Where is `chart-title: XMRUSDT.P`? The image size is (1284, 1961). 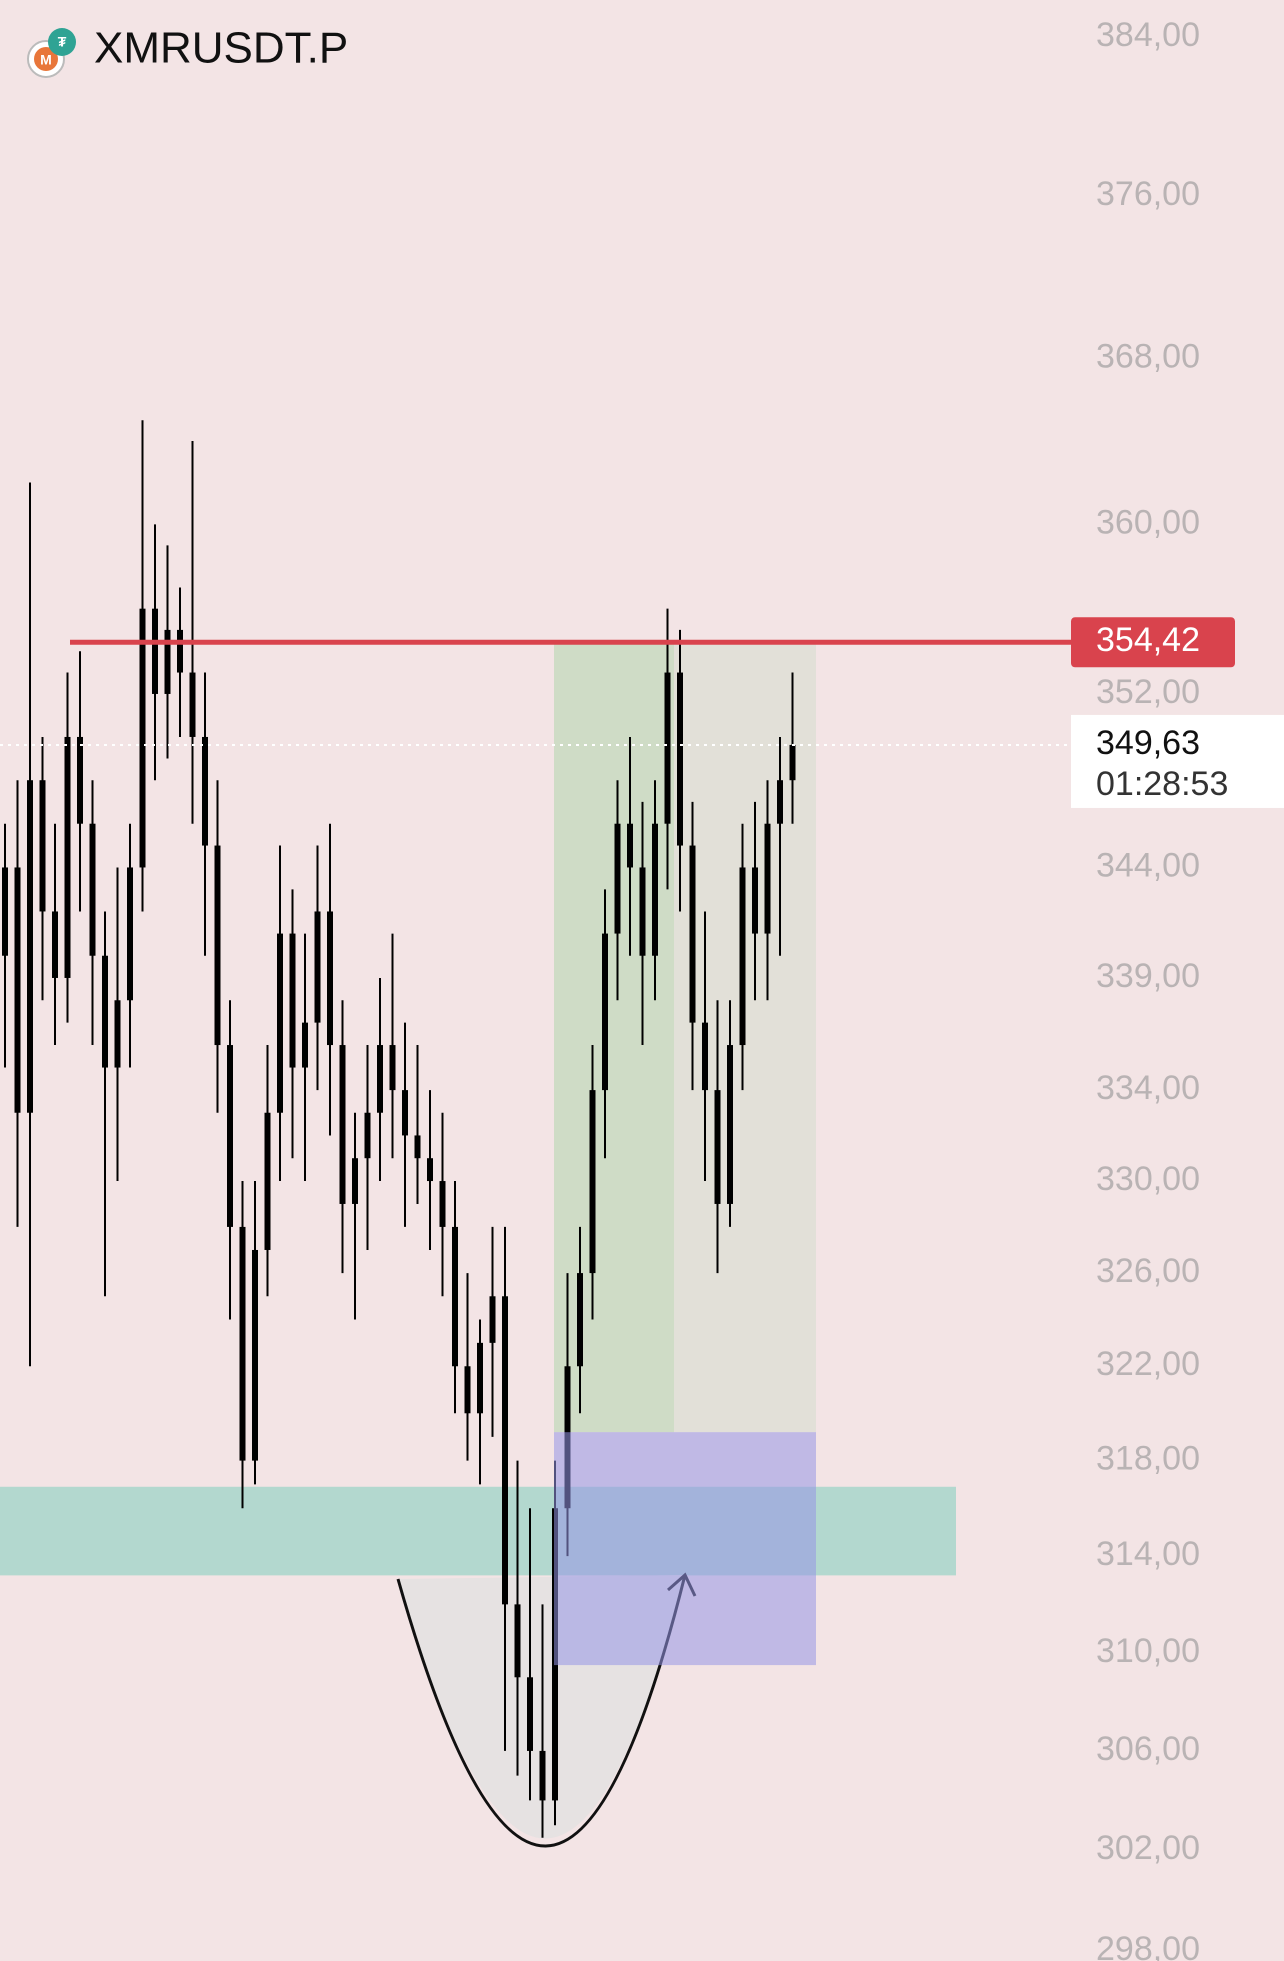
chart-title: XMRUSDT.P is located at coordinates (221, 48).